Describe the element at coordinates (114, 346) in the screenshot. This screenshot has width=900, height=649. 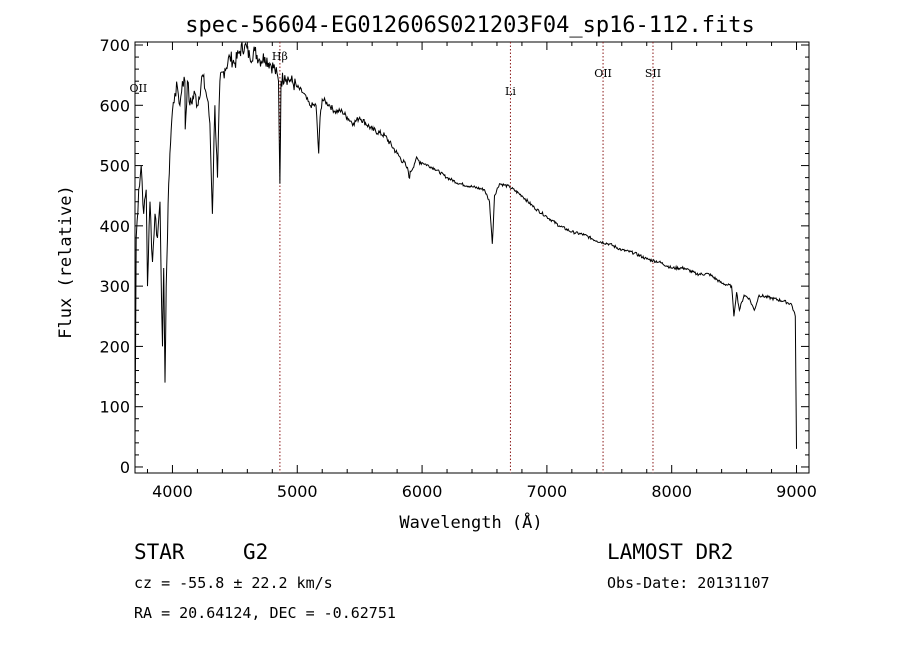
I see `y-tick-label: 200` at that location.